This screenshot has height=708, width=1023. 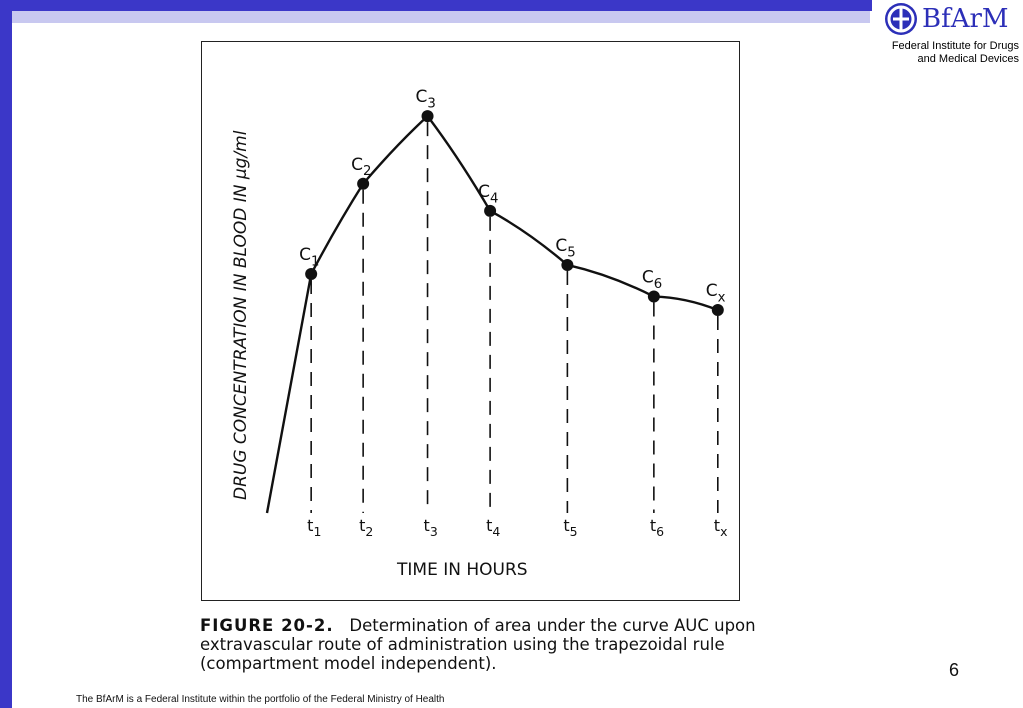 I want to click on y-axis-label: DRUG CONCENTRATION IN BLOOD IN µg/ml, so click(x=241, y=315).